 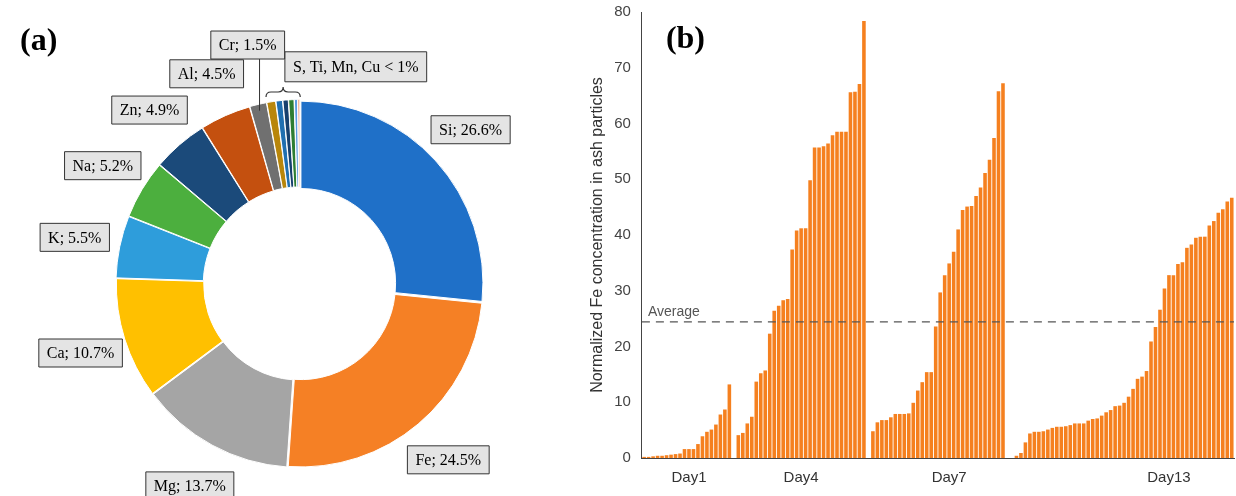 I want to click on slice-label: Cr; 1.5%, so click(x=247, y=45).